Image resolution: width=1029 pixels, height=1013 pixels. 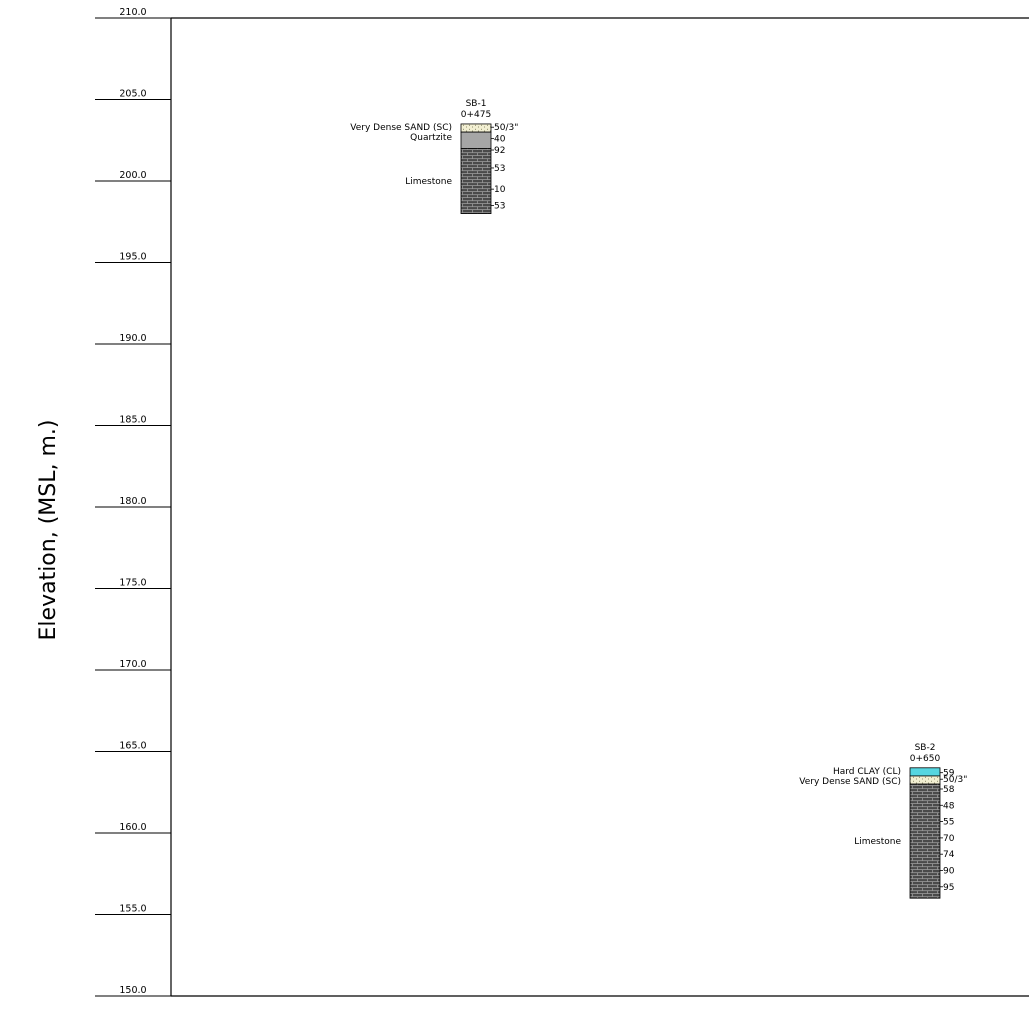 I want to click on spt-value: 70, so click(x=949, y=839).